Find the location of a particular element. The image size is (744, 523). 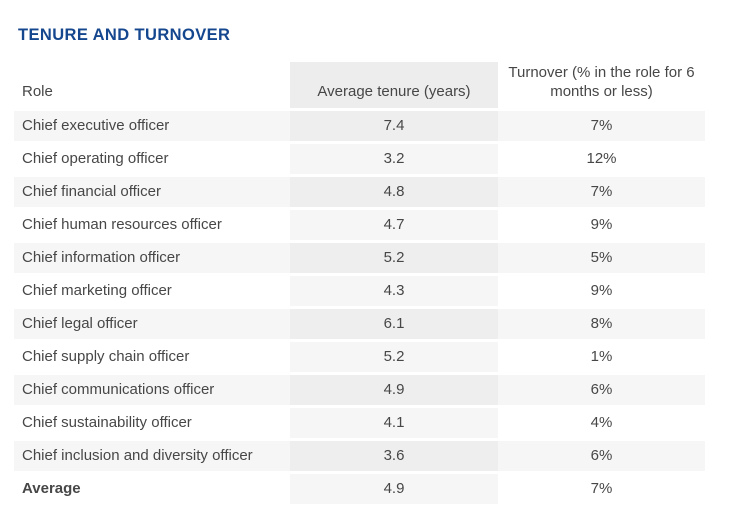

tenure-cell: 3.2 is located at coordinates (394, 159).